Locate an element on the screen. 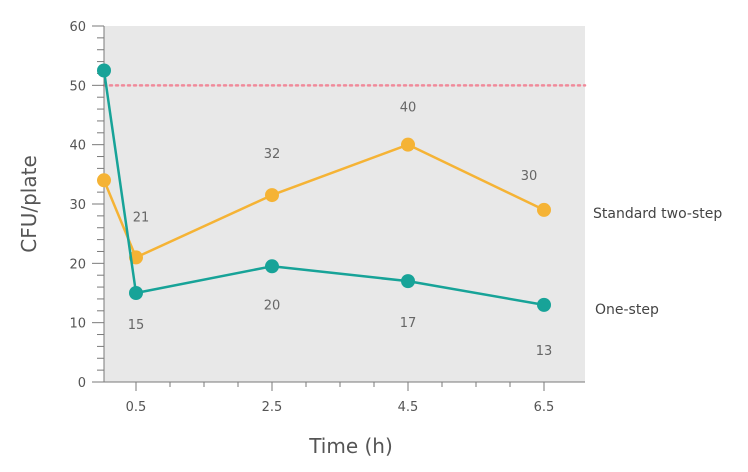 Image resolution: width=748 pixels, height=472 pixels. y-axis-title: CFU/plate is located at coordinates (29, 204).